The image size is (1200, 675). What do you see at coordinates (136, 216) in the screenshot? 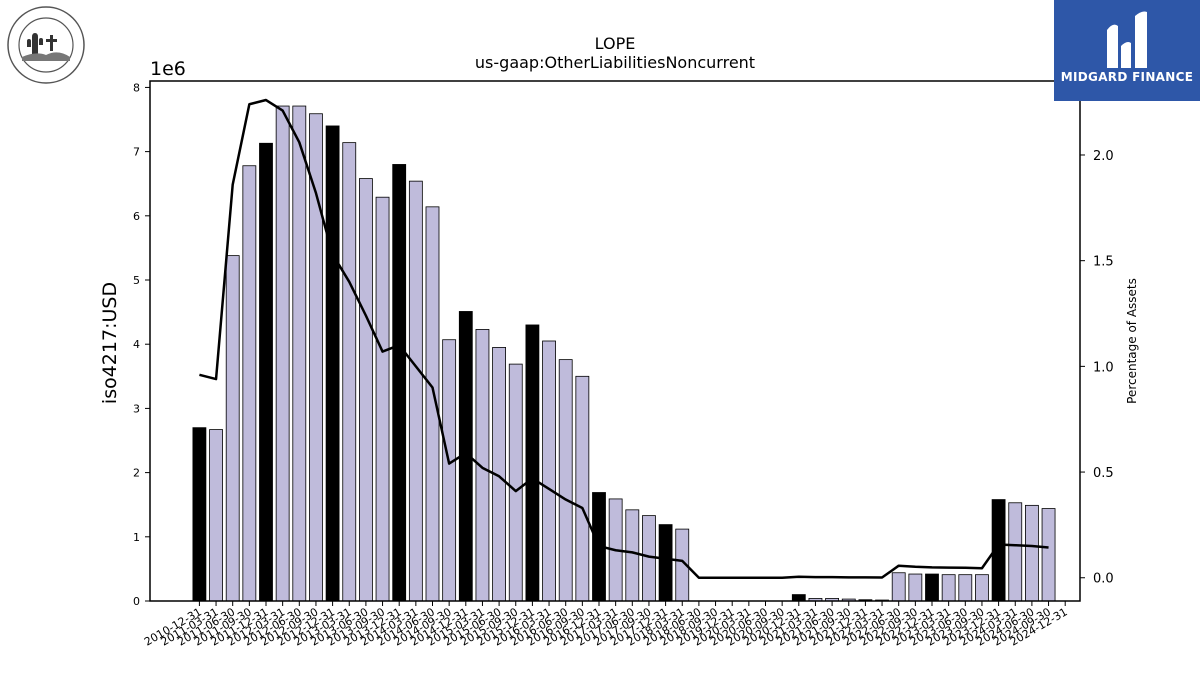
I see `y-tick-label: 6` at bounding box center [136, 216].